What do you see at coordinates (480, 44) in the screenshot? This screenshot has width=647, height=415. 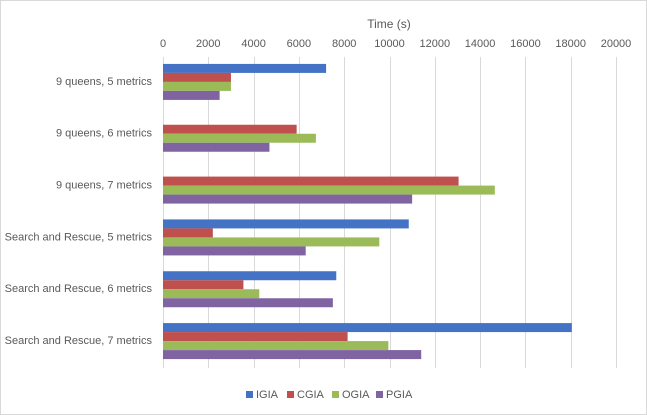 I see `x-tick-label: 14000` at bounding box center [480, 44].